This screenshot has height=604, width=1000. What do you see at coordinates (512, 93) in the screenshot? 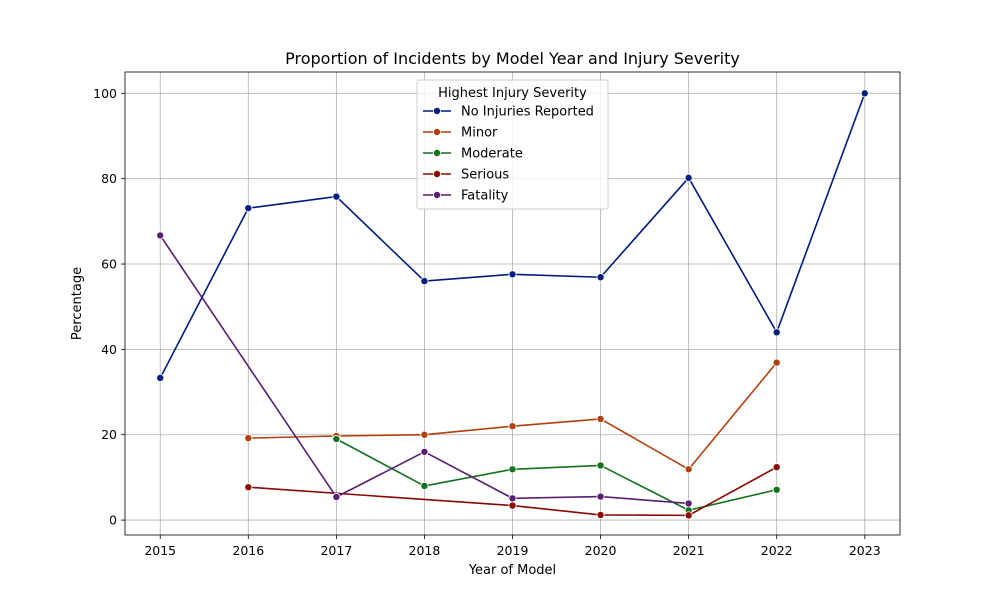
I see `legend-title: Highest Injury Severity` at bounding box center [512, 93].